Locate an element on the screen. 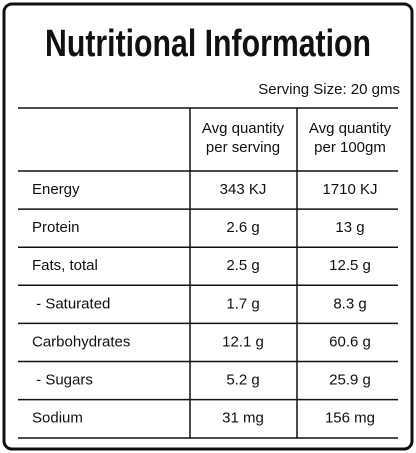 Image resolution: width=416 pixels, height=453 pixels. cell-value: 13 g is located at coordinates (349, 227).